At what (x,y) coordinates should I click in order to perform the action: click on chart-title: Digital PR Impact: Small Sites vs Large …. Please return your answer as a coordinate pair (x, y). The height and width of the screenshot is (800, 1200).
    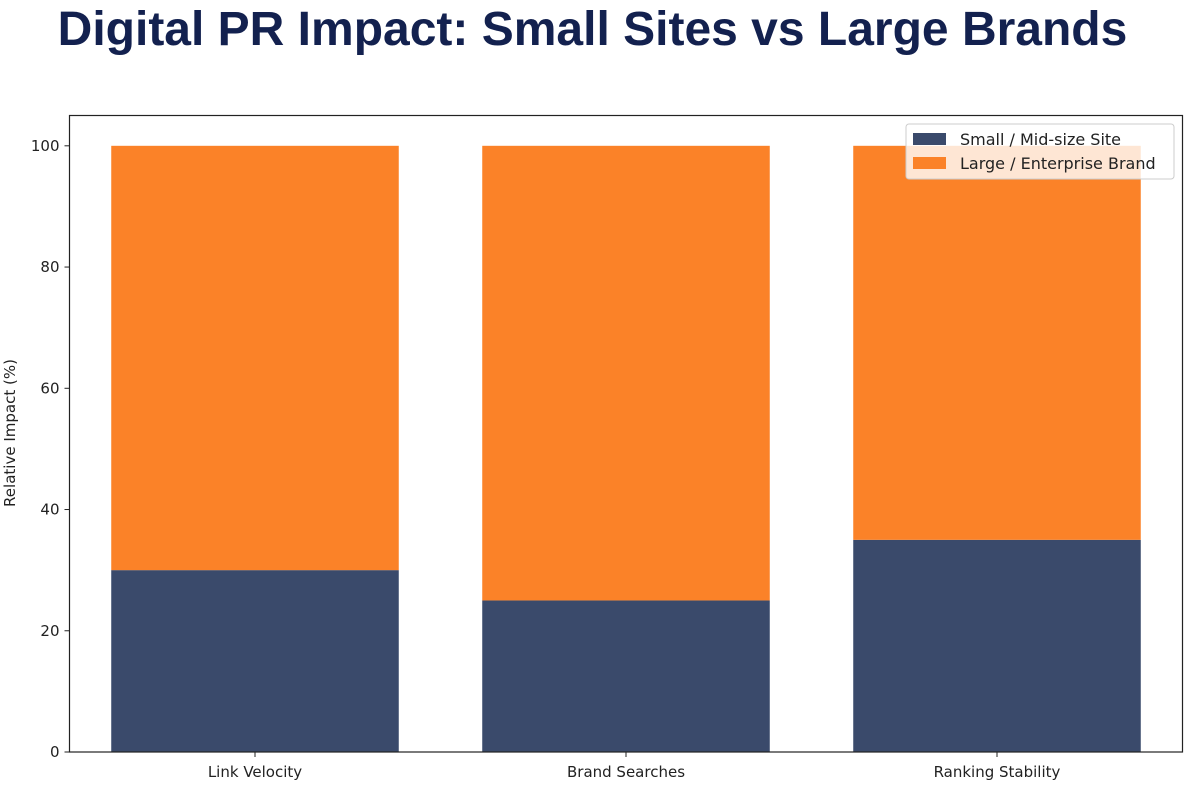
    Looking at the image, I should click on (592, 29).